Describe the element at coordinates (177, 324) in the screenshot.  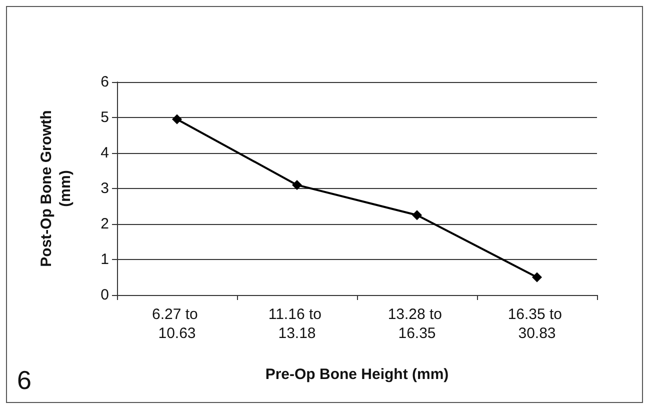
I see `x-tick-label: 6.27 to 10.63` at that location.